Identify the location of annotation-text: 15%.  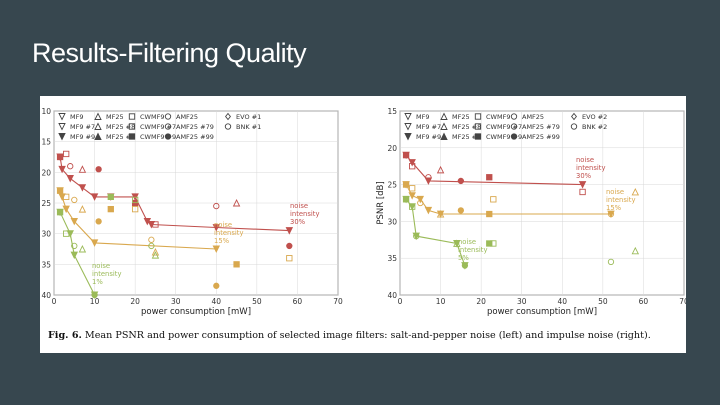
(222, 241).